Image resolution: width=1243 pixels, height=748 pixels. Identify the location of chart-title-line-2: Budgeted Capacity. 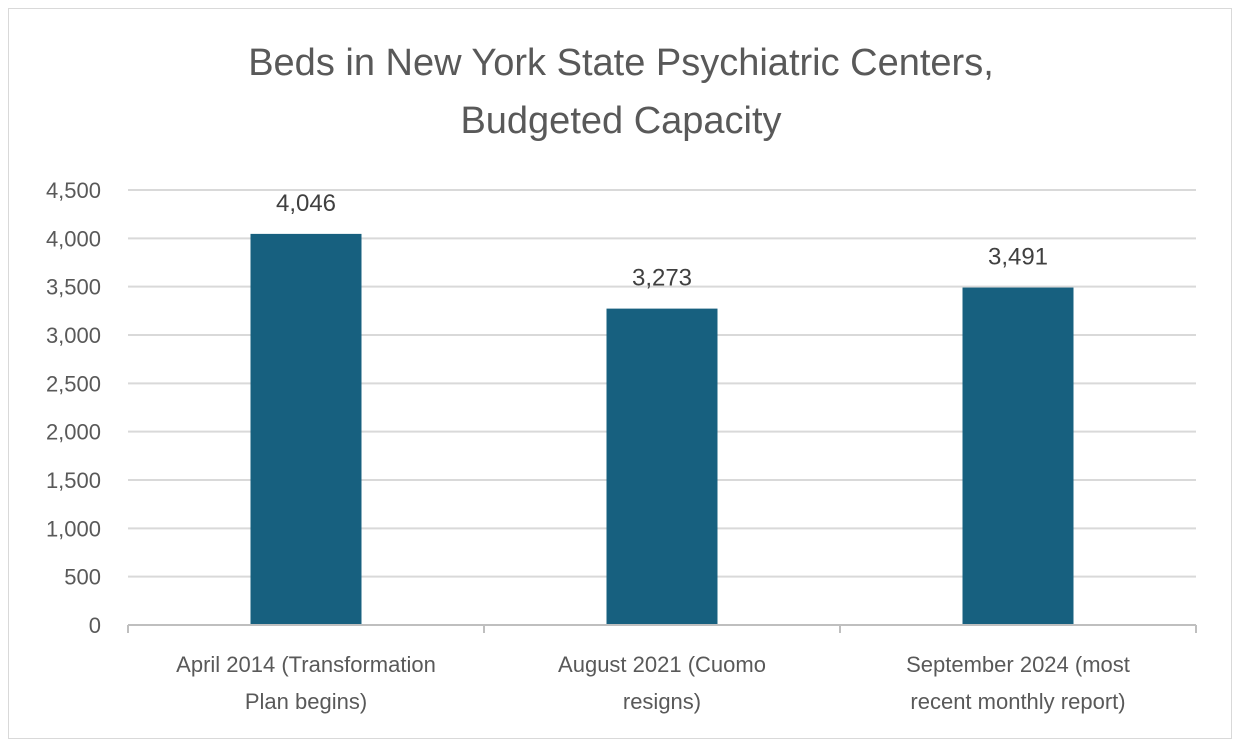
(620, 121).